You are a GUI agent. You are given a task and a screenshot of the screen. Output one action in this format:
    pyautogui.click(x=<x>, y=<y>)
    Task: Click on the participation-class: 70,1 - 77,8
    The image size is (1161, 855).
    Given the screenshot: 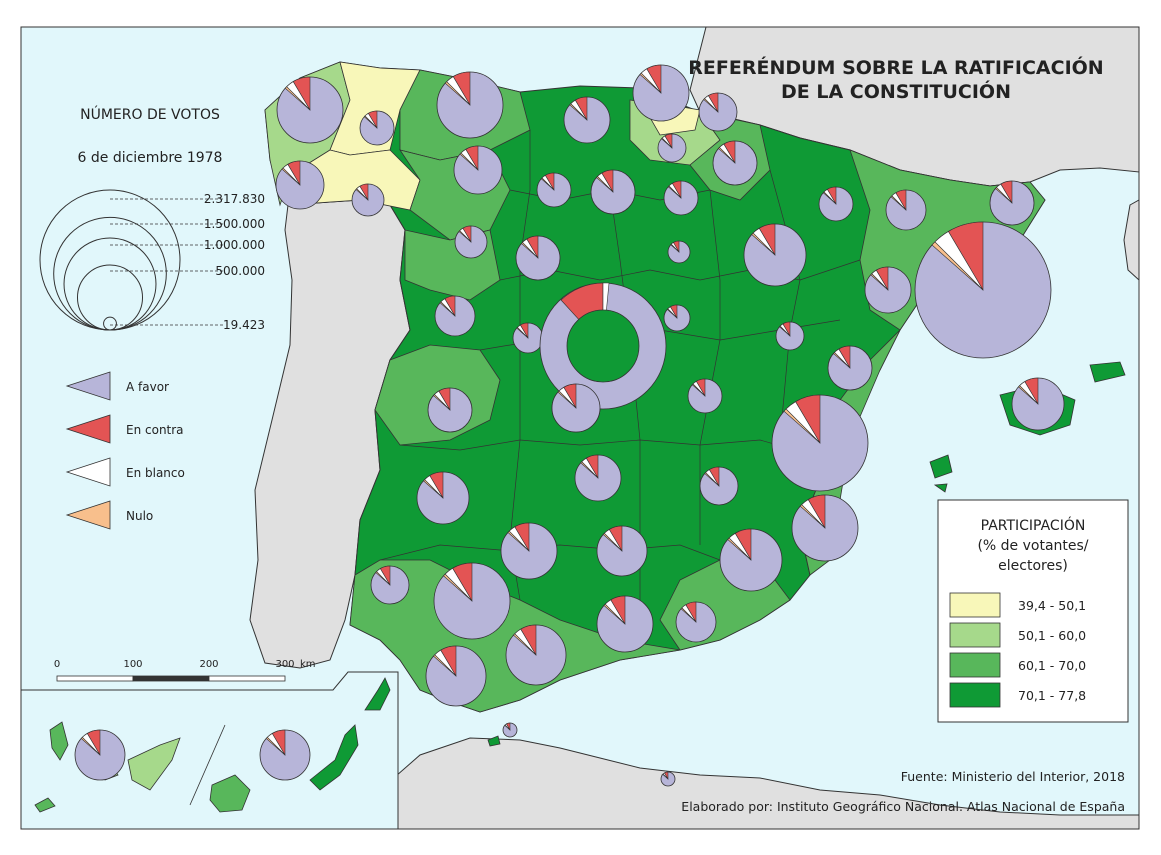 What is the action you would take?
    pyautogui.click(x=1017, y=695)
    